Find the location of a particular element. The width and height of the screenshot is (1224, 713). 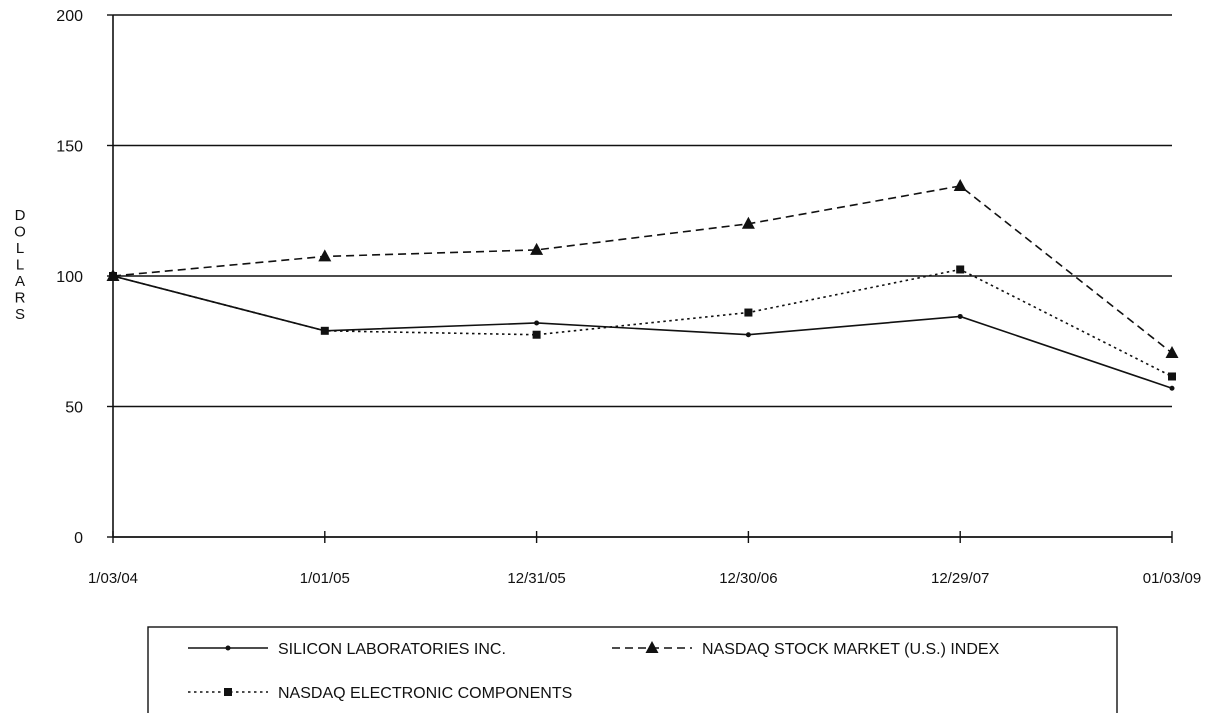

x-tick-label: 12/30/06 is located at coordinates (748, 578).